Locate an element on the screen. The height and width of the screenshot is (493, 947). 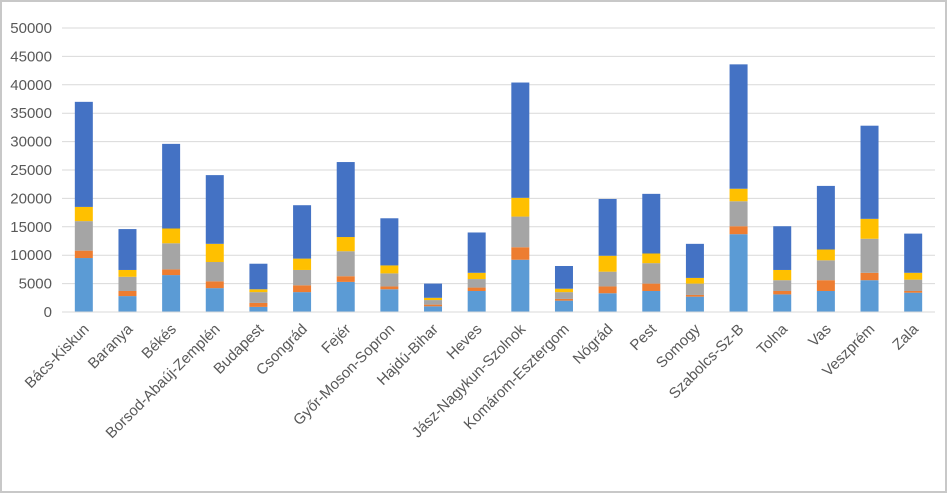
y-tick-label: 25000 is located at coordinates (31, 170).